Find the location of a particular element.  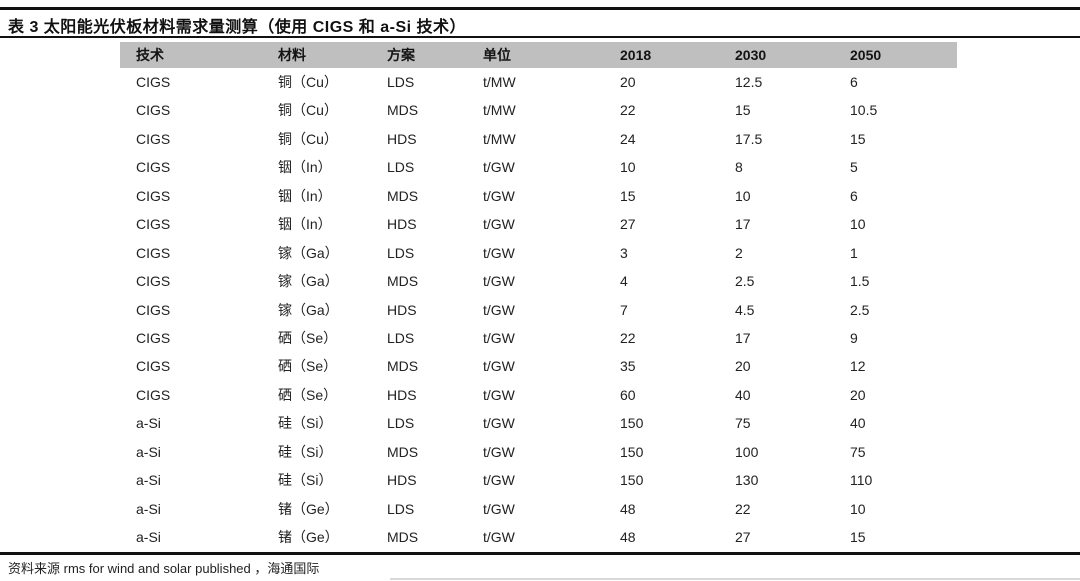

table-row: CIGS 镓（Ga） LDS t/GW 3 2 1 is located at coordinates (538, 253).